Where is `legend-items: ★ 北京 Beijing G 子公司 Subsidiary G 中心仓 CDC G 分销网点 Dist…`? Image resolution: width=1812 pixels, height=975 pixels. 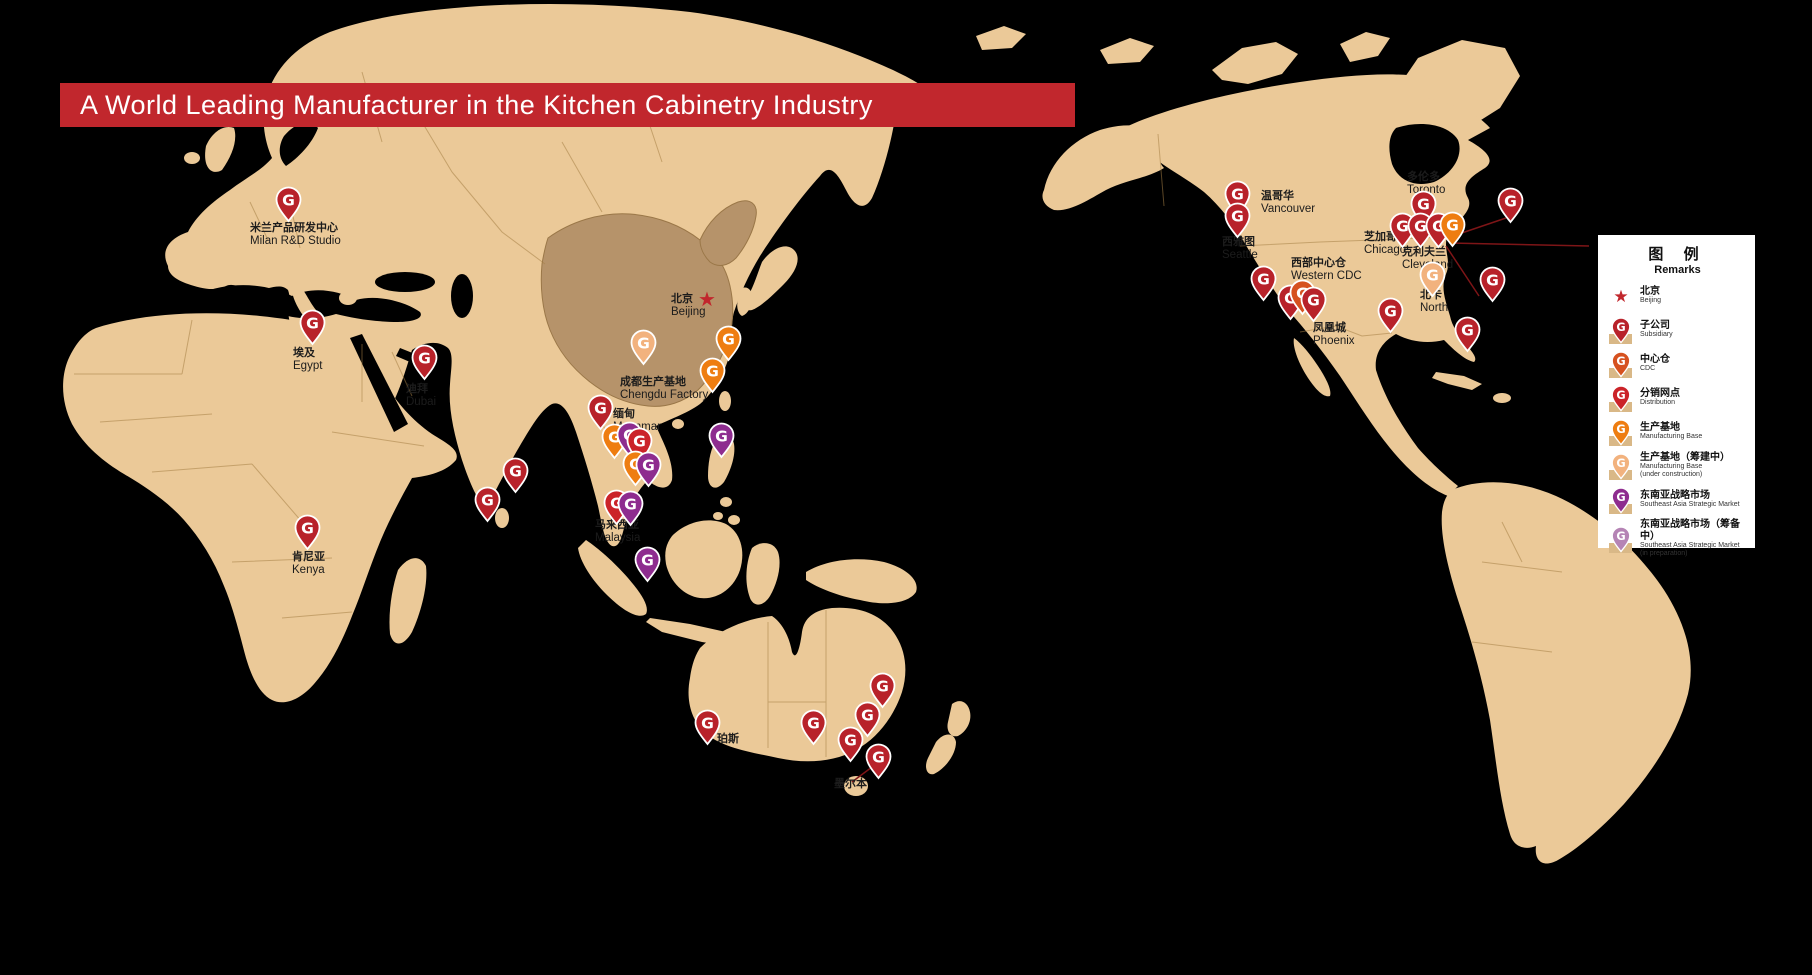 legend-items: ★ 北京 Beijing G 子公司 Subsidiary G 中心仓 CDC G 分销网点 Dist… is located at coordinates (1677, 419).